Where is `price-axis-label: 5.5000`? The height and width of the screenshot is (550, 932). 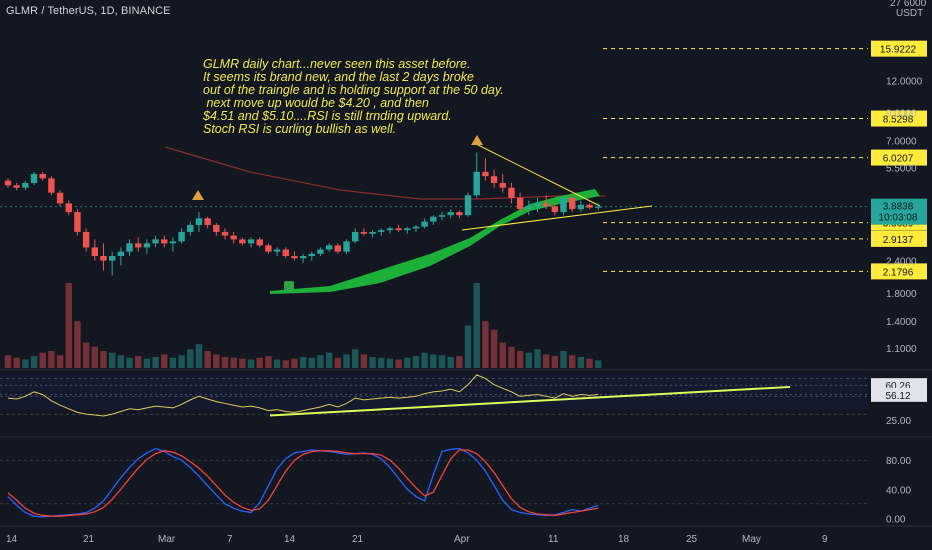
price-axis-label: 5.5000 is located at coordinates (901, 169).